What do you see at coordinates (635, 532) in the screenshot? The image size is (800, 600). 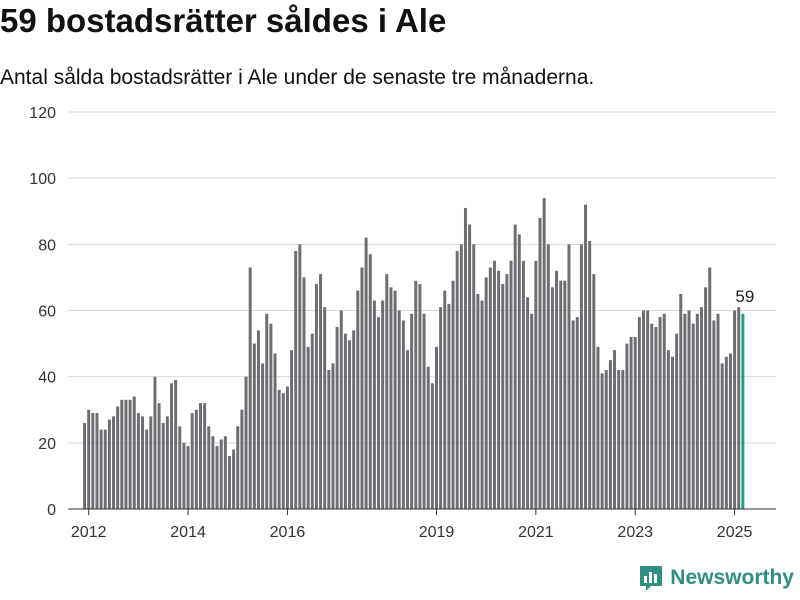 I see `x-tick-label: 2023` at bounding box center [635, 532].